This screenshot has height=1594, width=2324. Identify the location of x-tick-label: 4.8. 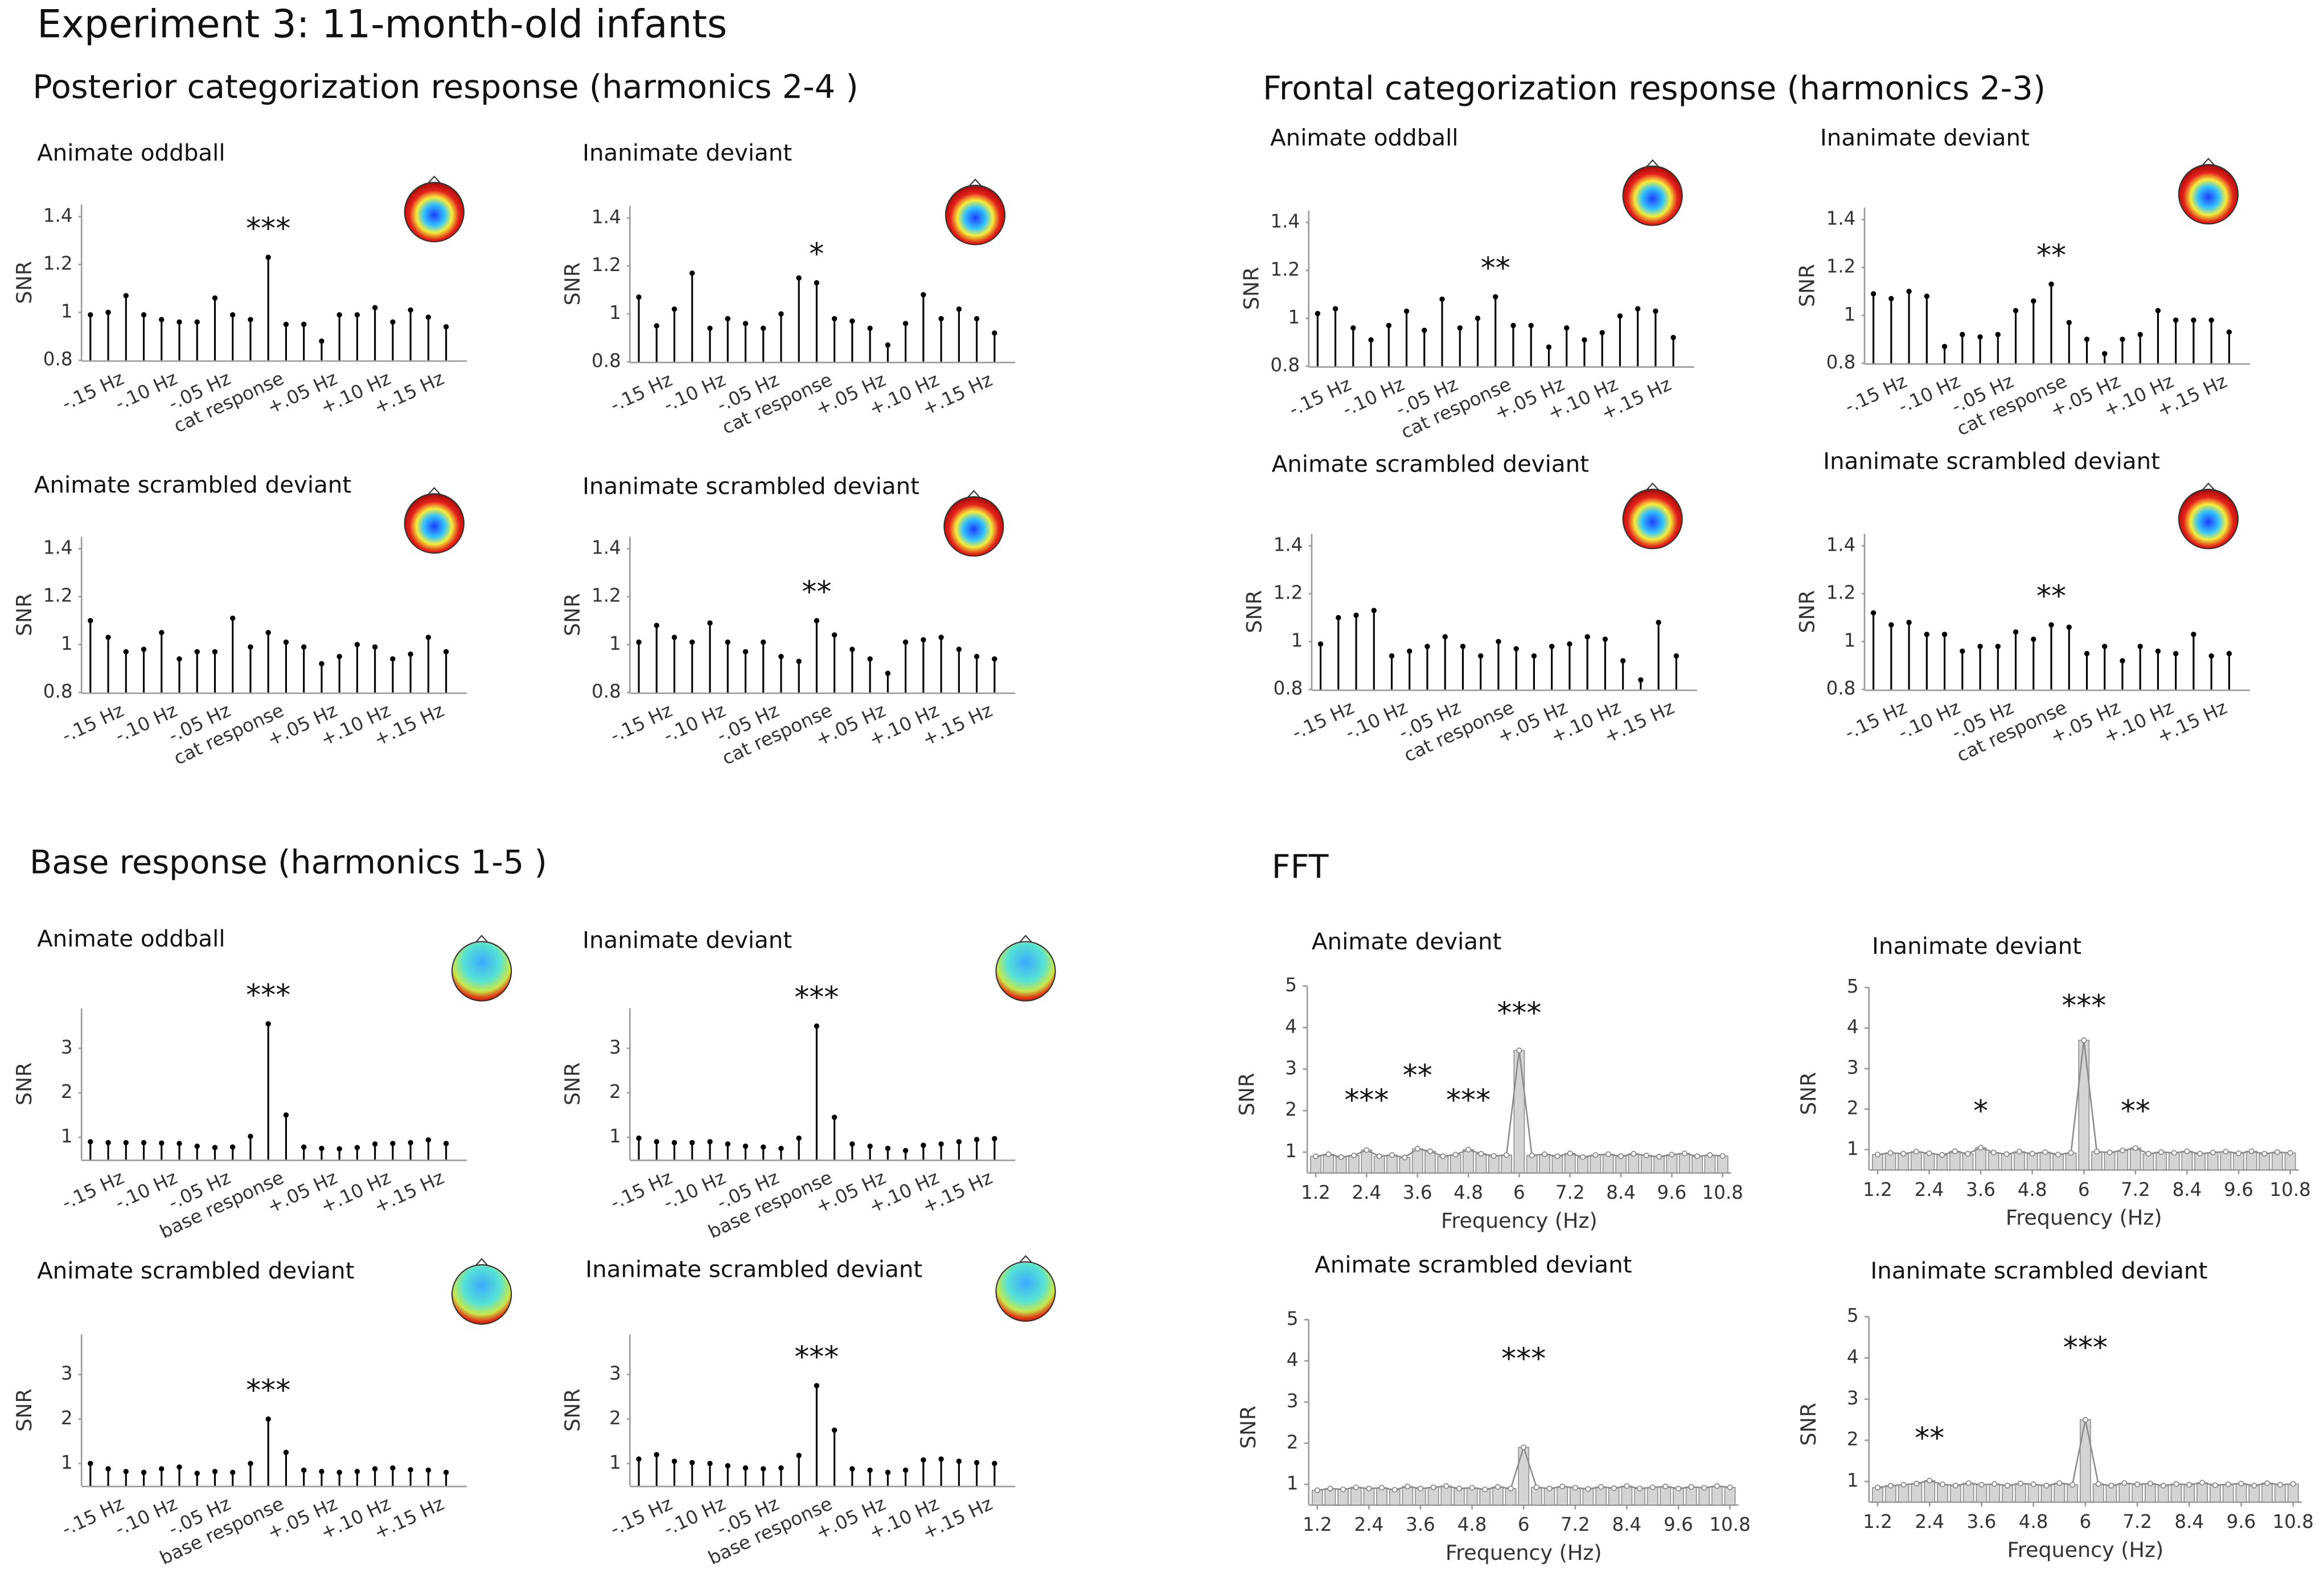
(2033, 1189).